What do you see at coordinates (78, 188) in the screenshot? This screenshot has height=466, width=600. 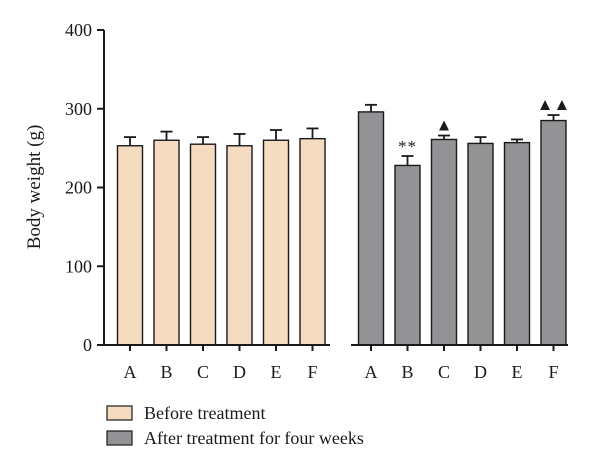 I see `y-tick-label: 200` at bounding box center [78, 188].